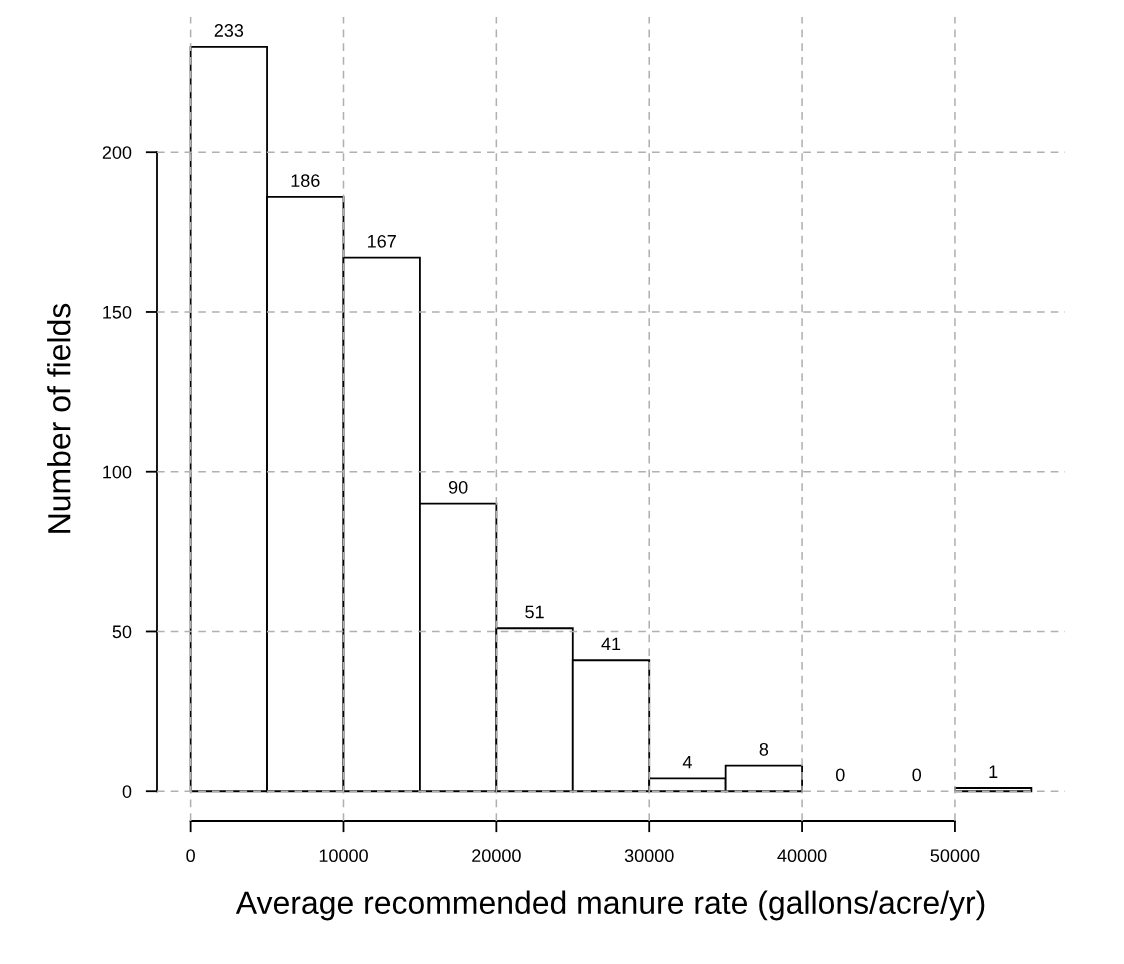 The image size is (1124, 964). Describe the element at coordinates (305, 180) in the screenshot. I see `data-label: 186` at that location.